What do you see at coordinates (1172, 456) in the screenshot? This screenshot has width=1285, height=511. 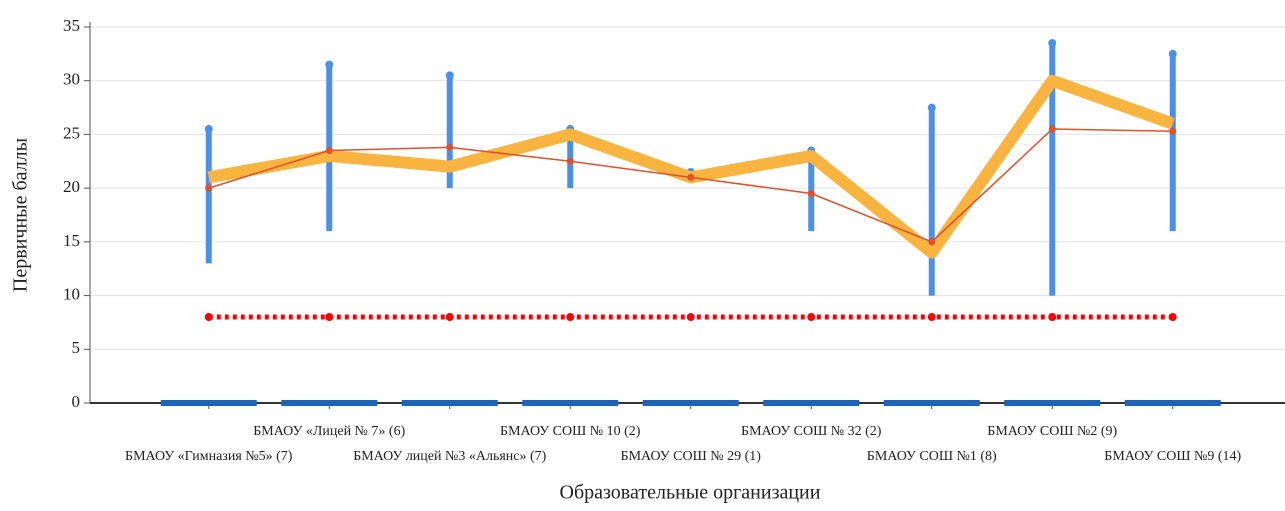 I see `x-tick-label: БМАОУ СОШ №9 (14)` at bounding box center [1172, 456].